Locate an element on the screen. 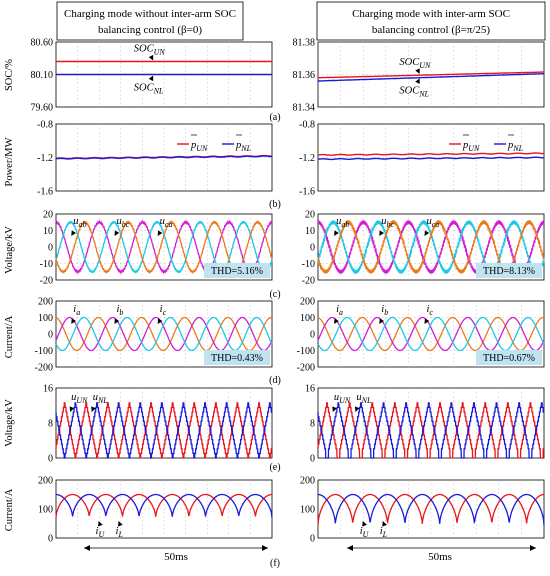 The image size is (550, 576). series-line-p_NL is located at coordinates (163, 157).